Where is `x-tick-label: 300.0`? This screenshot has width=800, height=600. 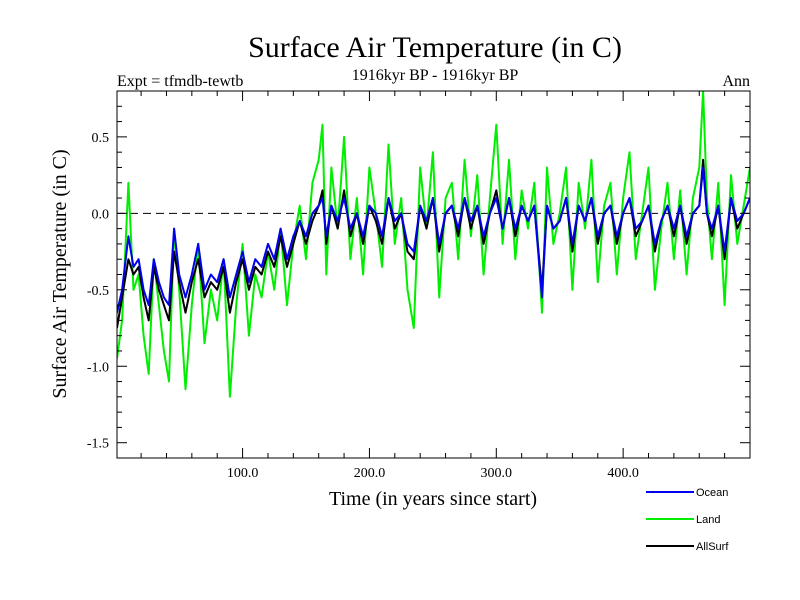
x-tick-label: 300.0 is located at coordinates (497, 473).